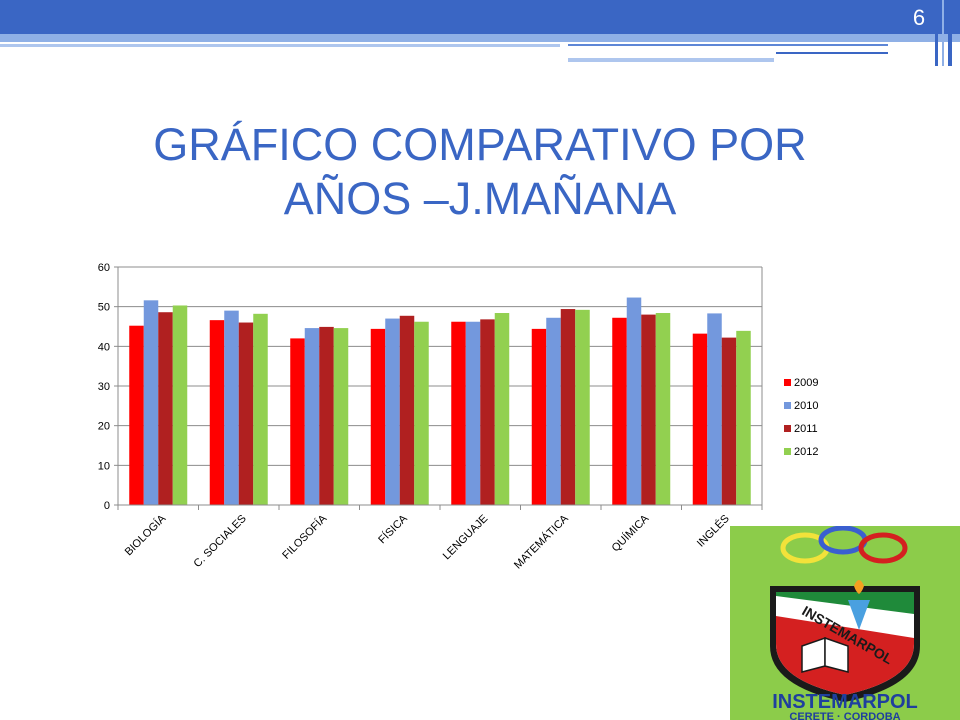  I want to click on slide-title-line-1: GRÁFICO COMPARATIVO POR, so click(480, 144).